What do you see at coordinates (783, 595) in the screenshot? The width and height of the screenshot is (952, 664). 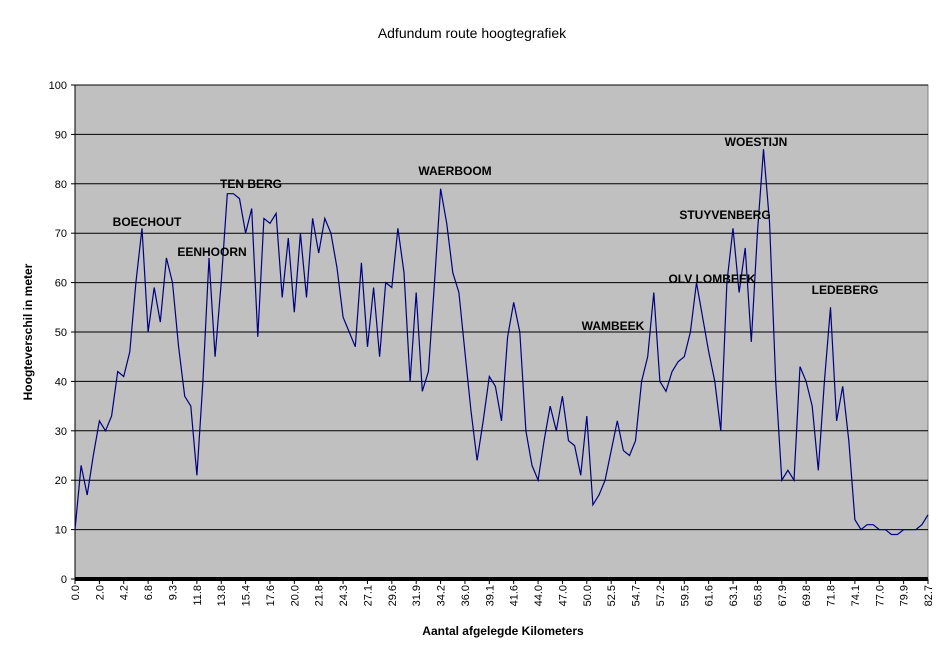 I see `x-tick-label: 67.9` at bounding box center [783, 595].